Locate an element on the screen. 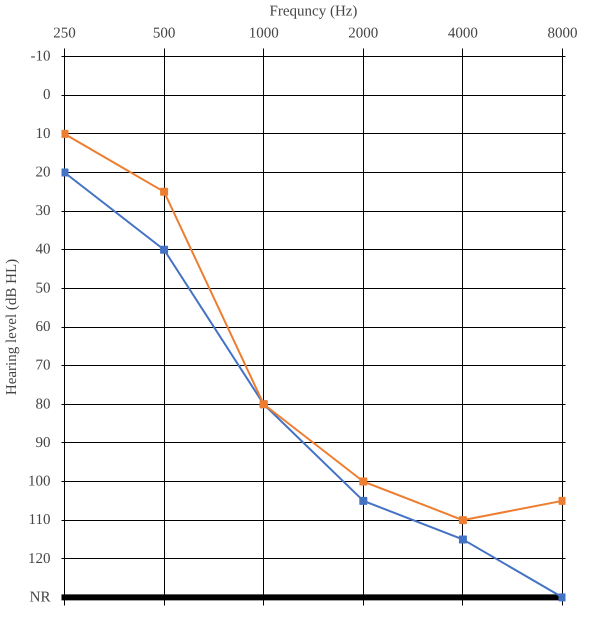  x-tick-label: 1000 is located at coordinates (263, 34).